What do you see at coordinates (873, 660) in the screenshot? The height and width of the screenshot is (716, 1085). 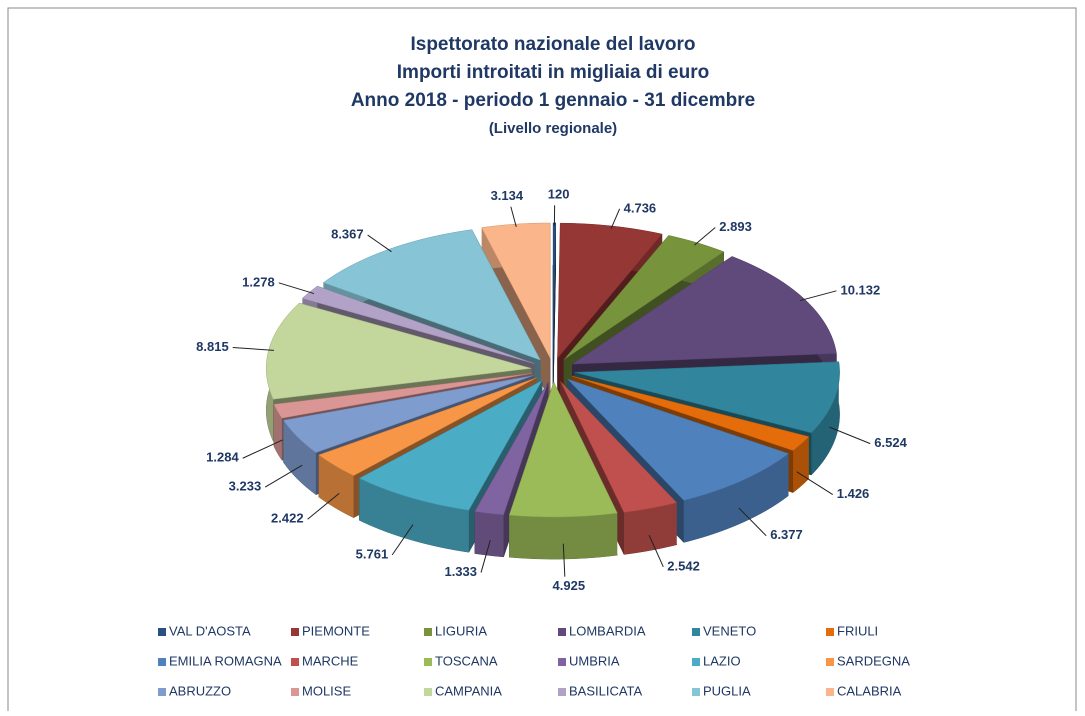 I see `legend-label: SARDEGNA` at bounding box center [873, 660].